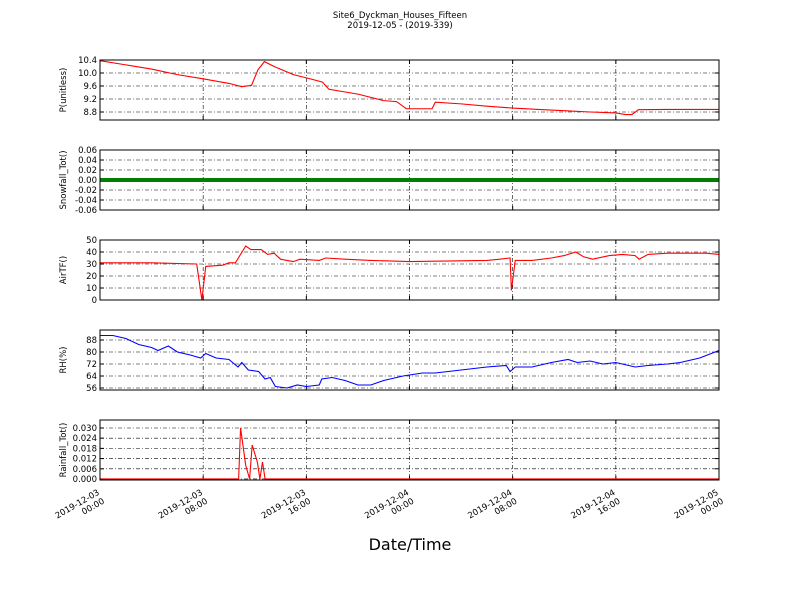 The width and height of the screenshot is (800, 600). Describe the element at coordinates (64, 179) in the screenshot. I see `y-axis-label: Snowfall_Tot()` at that location.